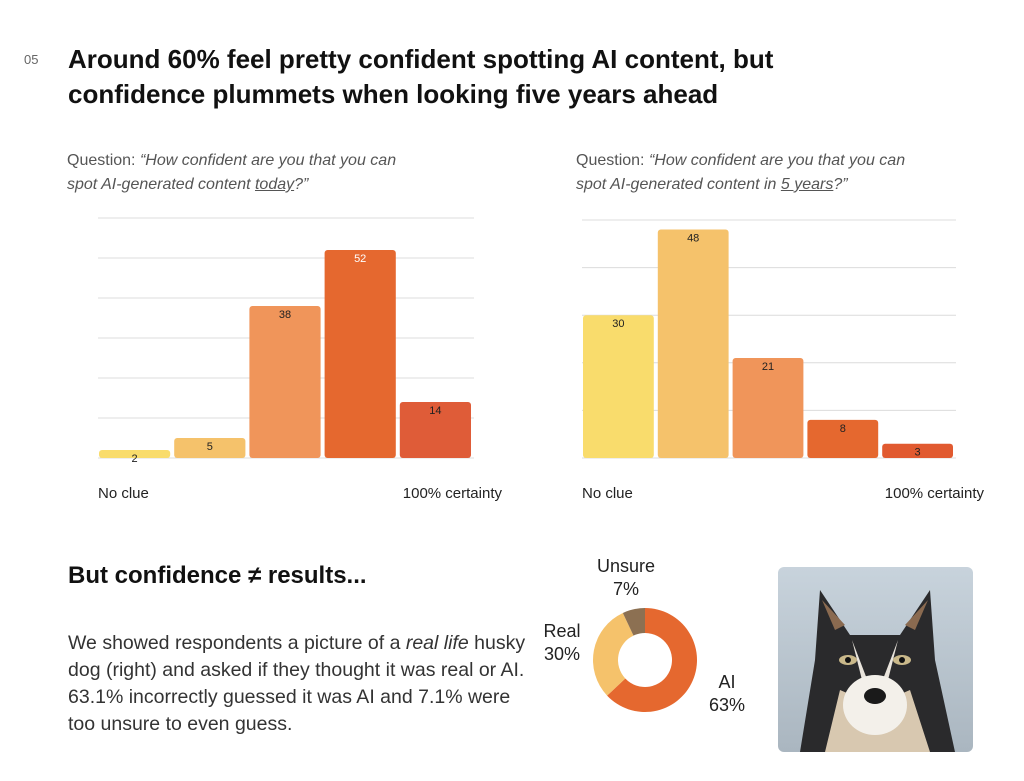  Describe the element at coordinates (843, 429) in the screenshot. I see `data-label: 8` at that location.